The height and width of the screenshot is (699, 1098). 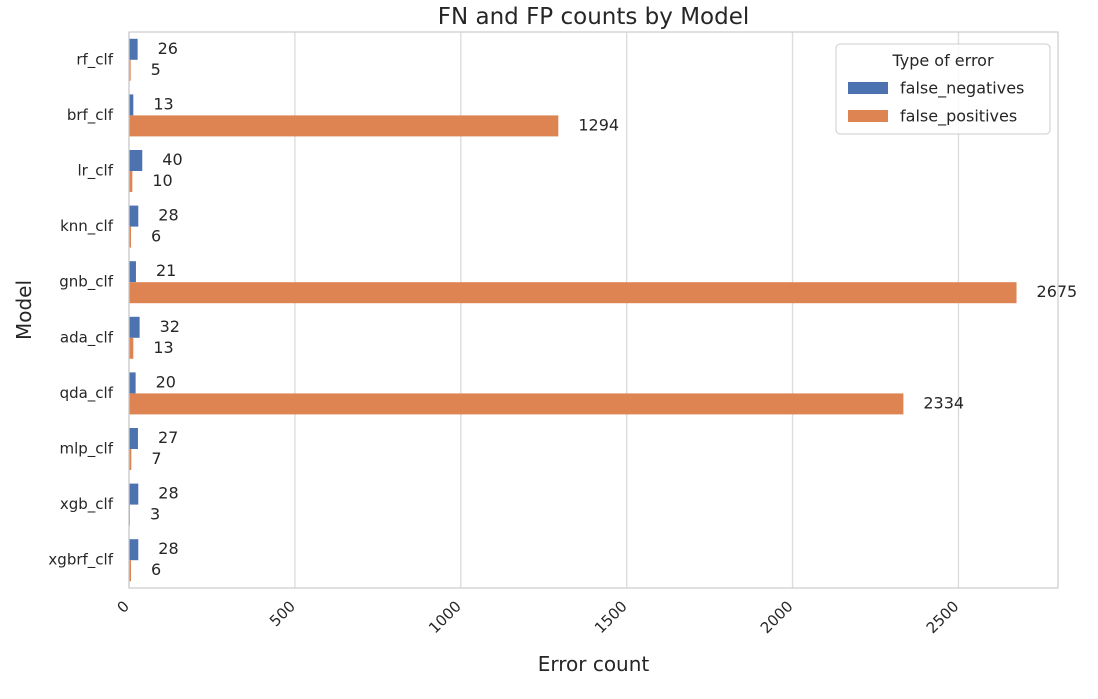 I want to click on bar-value-label: 32, so click(x=170, y=326).